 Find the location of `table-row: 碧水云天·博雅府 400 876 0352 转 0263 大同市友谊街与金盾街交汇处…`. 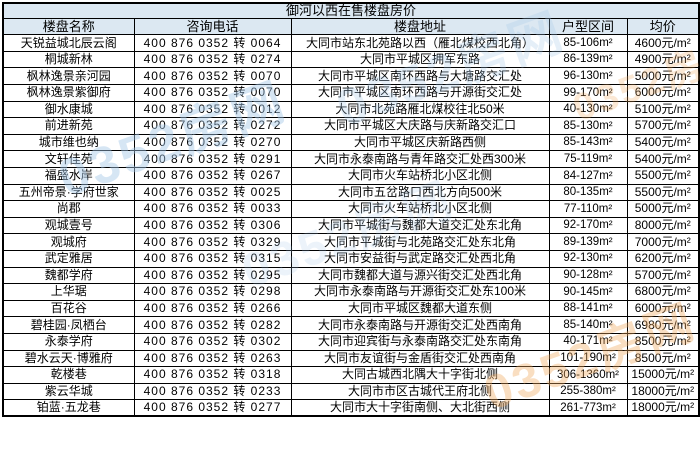

table-row: 碧水云天·博雅府 400 876 0352 转 0263 大同市友谊街与金盾街交汇处… is located at coordinates (351, 358).